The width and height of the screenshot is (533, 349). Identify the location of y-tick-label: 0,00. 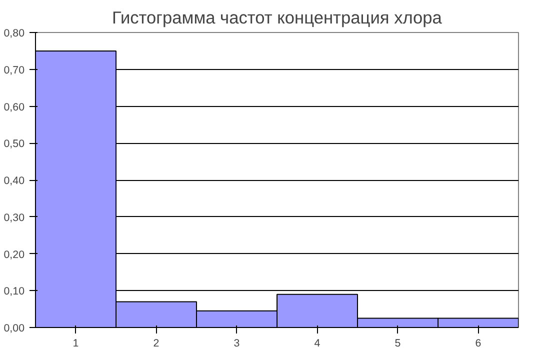
(14, 328).